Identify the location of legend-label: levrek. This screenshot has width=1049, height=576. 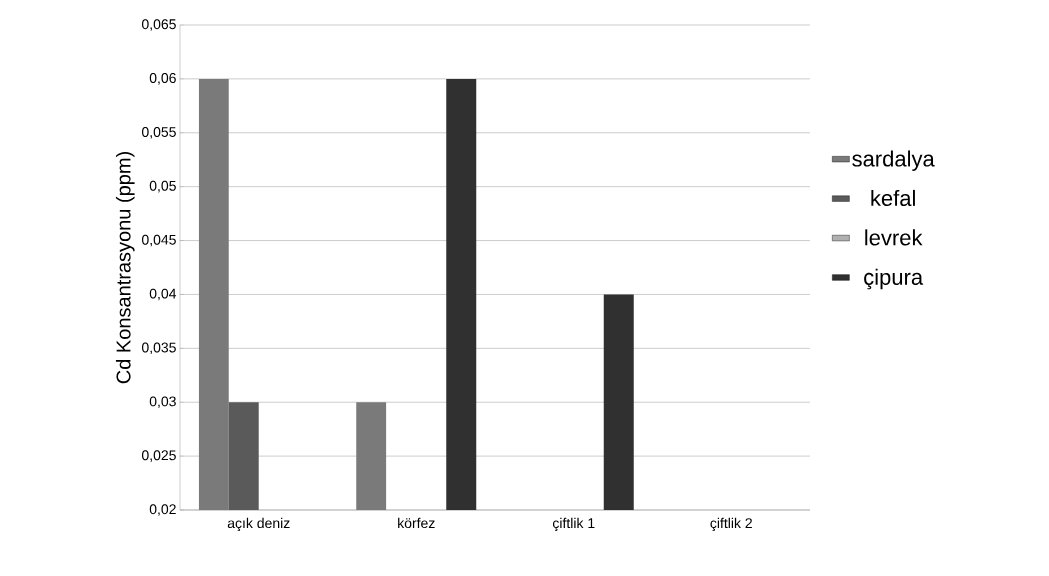
(894, 237).